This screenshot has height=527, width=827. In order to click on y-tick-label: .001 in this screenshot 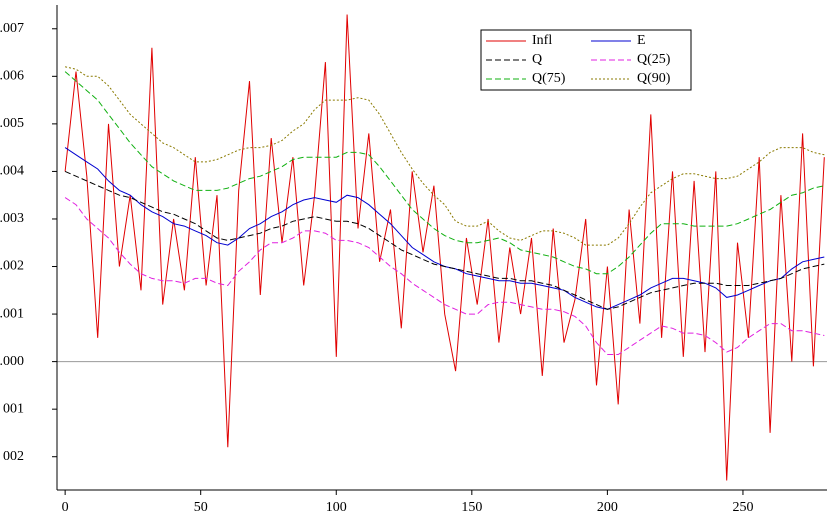, I will do `click(12, 313)`.